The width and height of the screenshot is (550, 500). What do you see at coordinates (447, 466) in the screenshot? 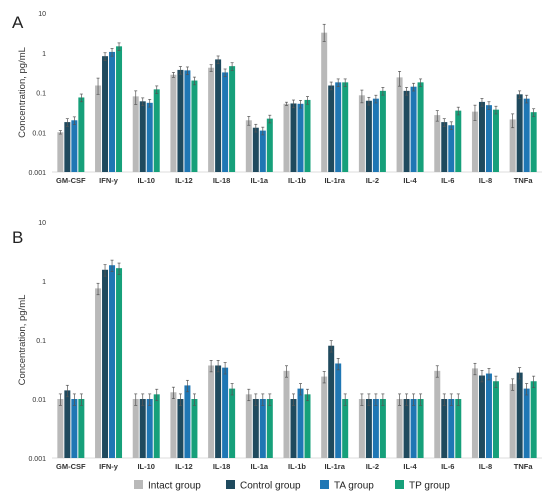
I see `x-tick-label: IL-6` at bounding box center [447, 466].